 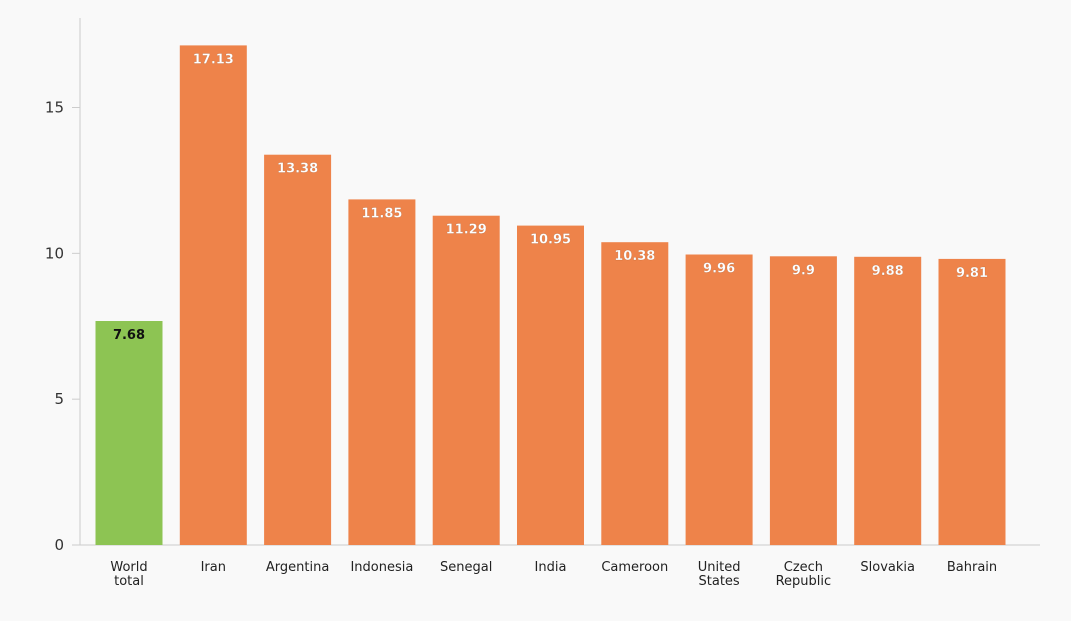 I want to click on x-tick-label: Indonesia, so click(x=381, y=567).